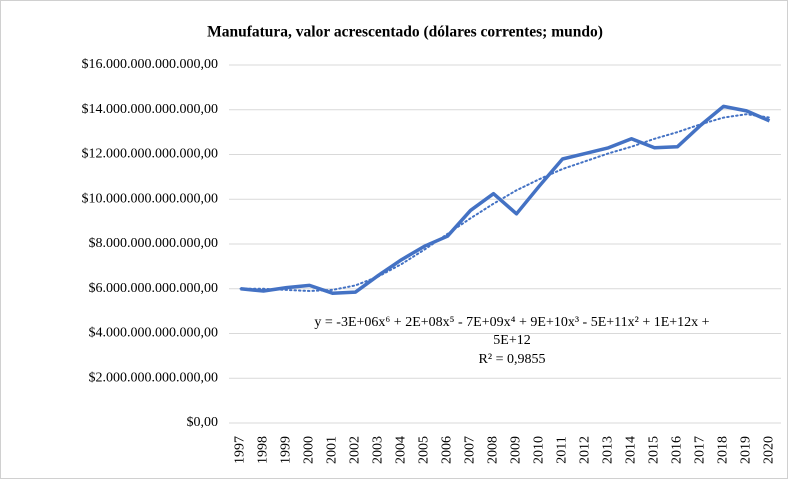 This screenshot has height=479, width=788. I want to click on y-tick-label: $8.000.000.000.000,00, so click(154, 243).